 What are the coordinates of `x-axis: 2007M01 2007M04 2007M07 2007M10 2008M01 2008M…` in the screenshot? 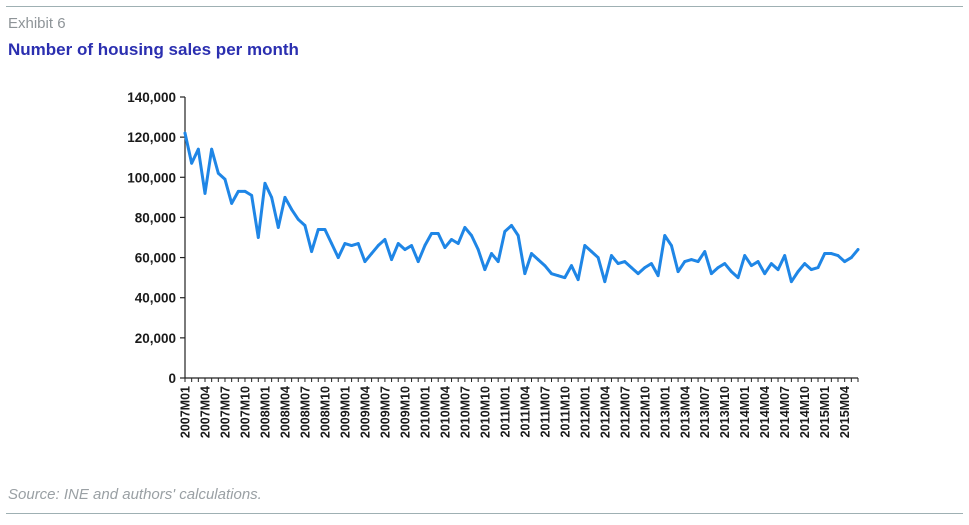 It's located at (519, 407).